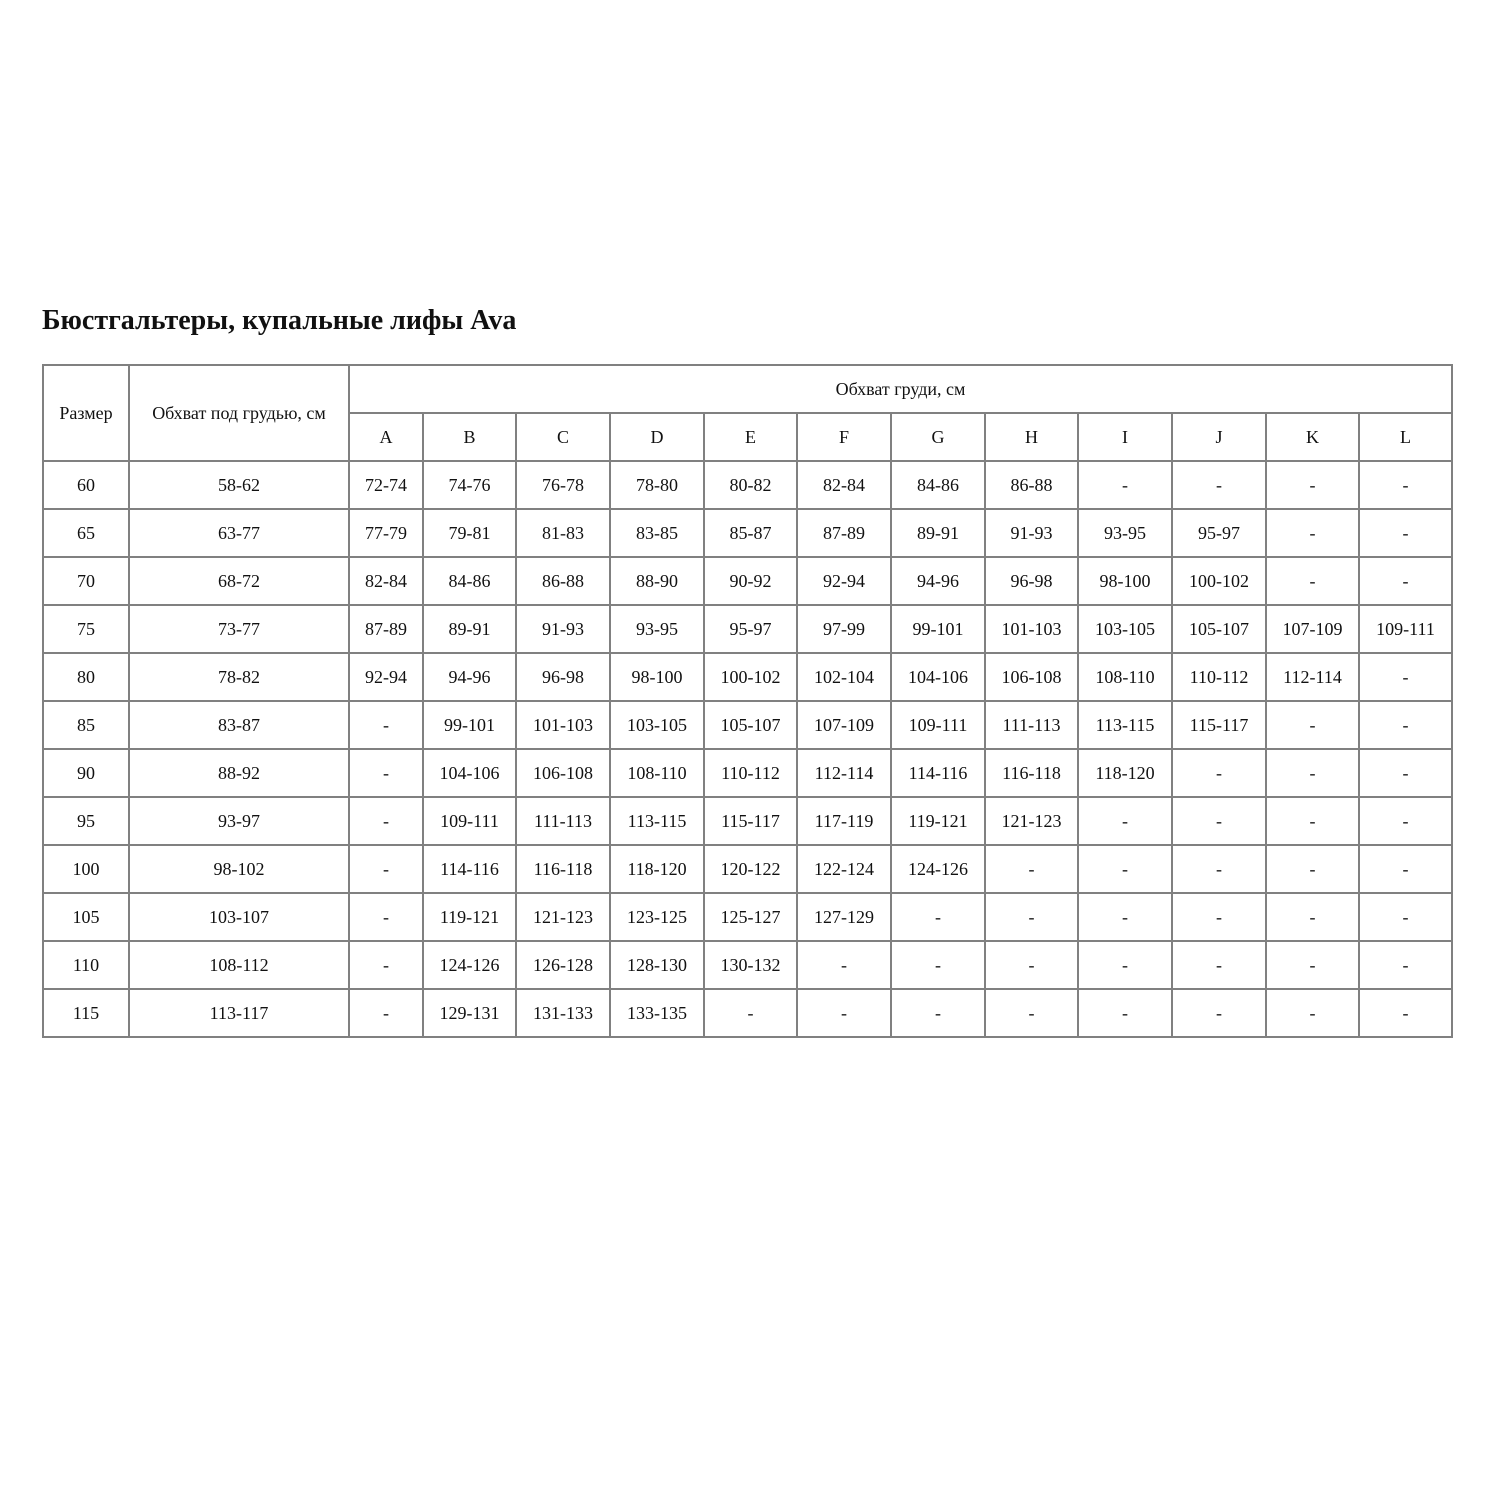 The height and width of the screenshot is (1488, 1488). What do you see at coordinates (844, 821) in the screenshot?
I see `bust-cell: 117-119` at bounding box center [844, 821].